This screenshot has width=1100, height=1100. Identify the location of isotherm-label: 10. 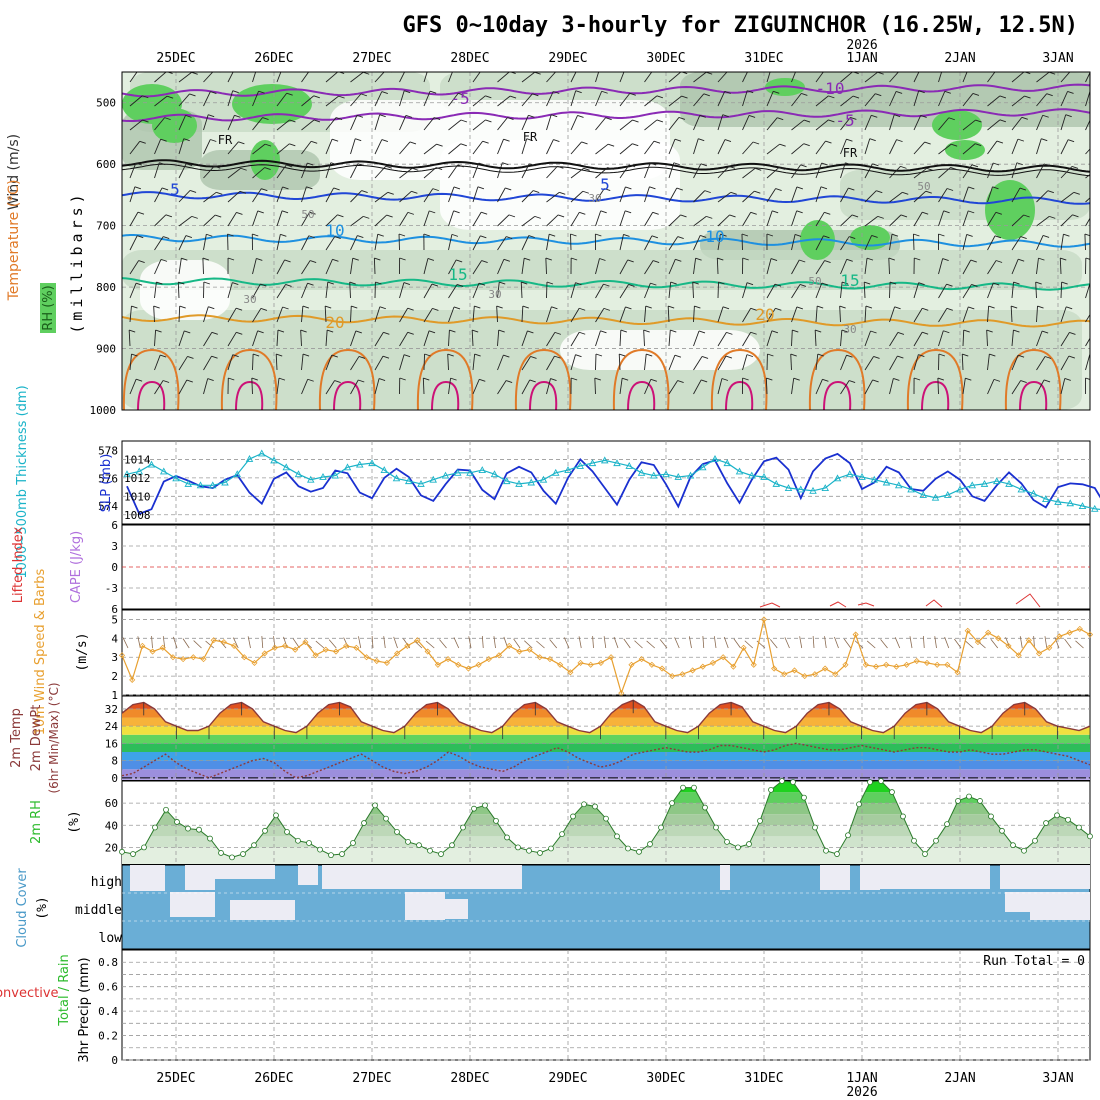
(714, 236).